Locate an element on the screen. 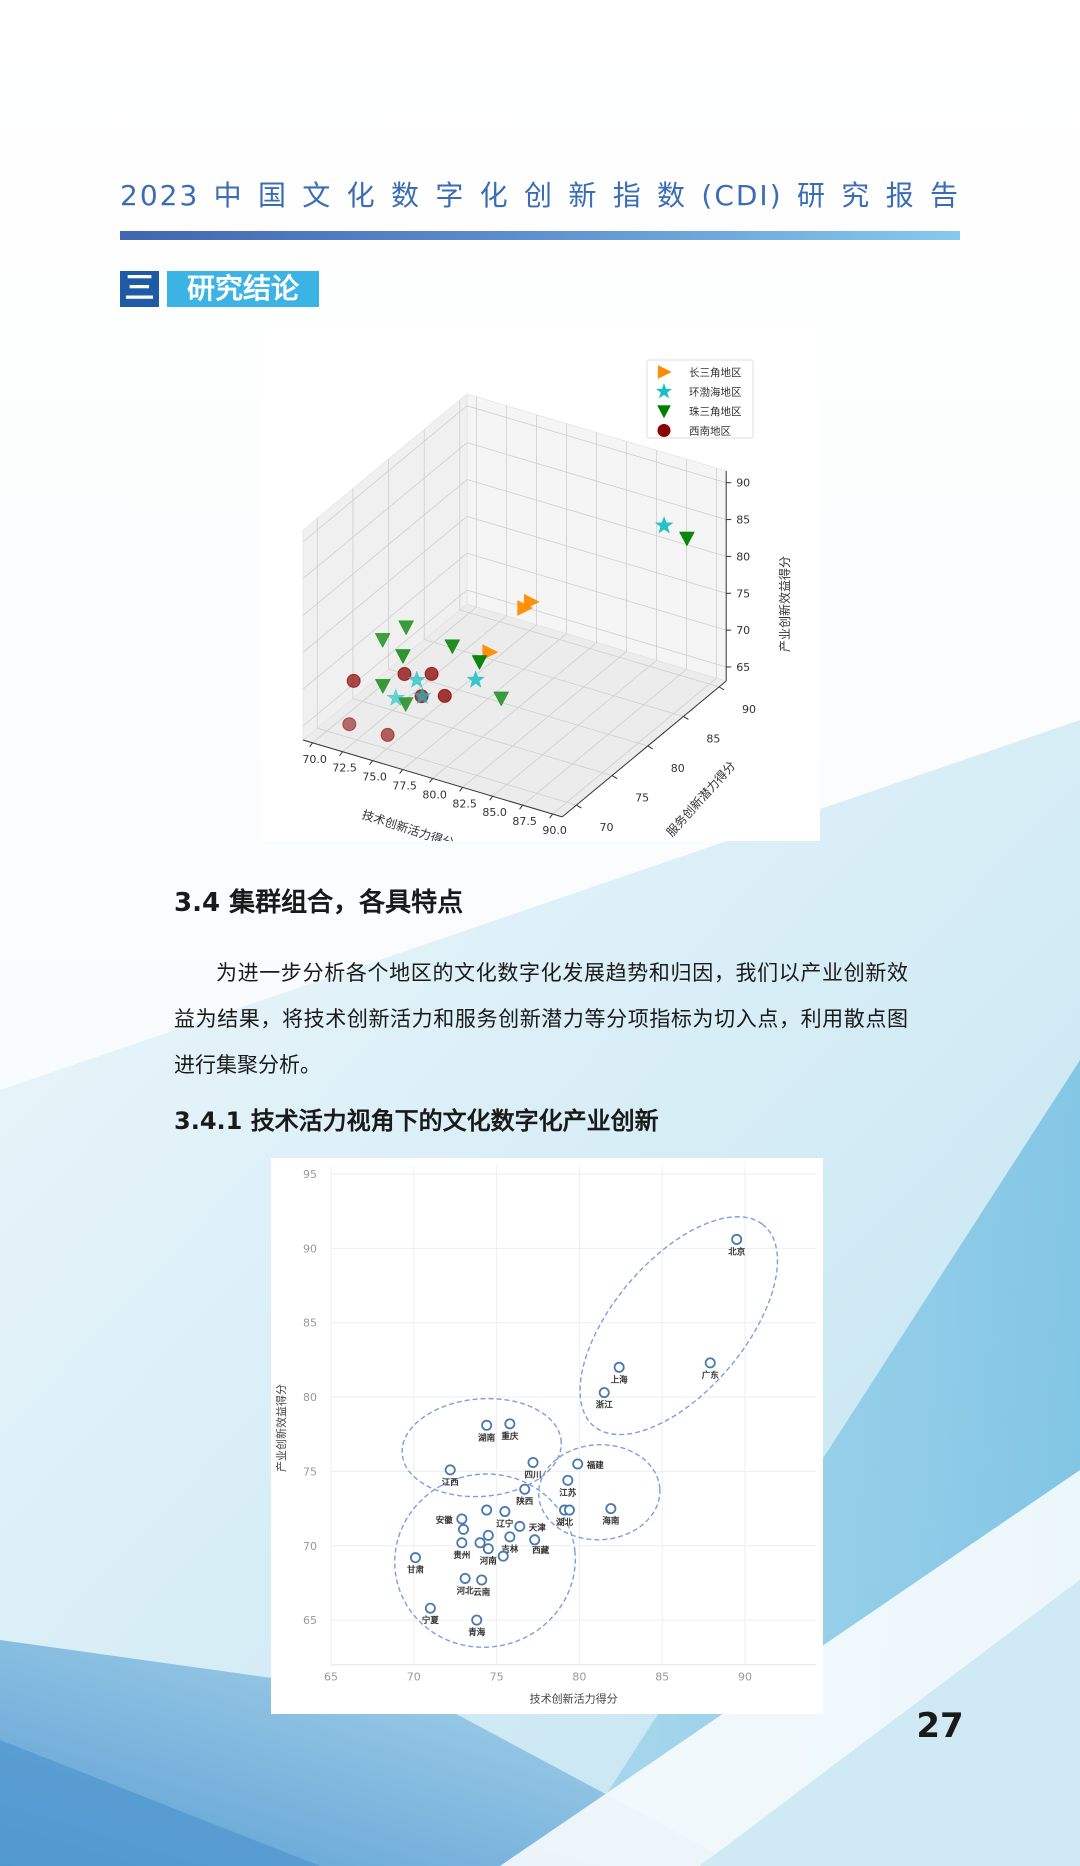 The image size is (1080, 1866). x-tick-label: 80.0 is located at coordinates (434, 794).